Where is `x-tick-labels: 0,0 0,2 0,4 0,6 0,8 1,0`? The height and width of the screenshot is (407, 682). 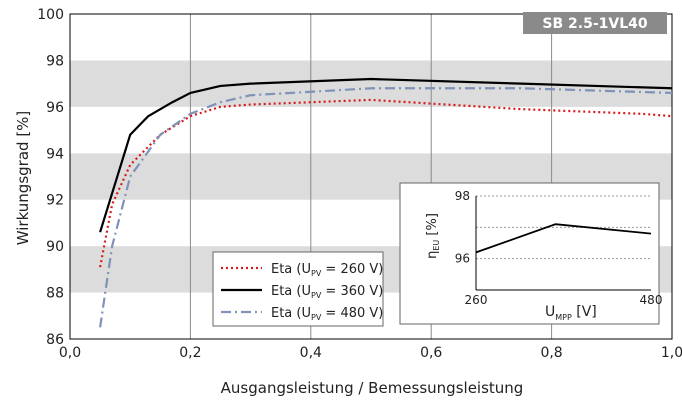 x-tick-labels: 0,0 0,2 0,4 0,6 0,8 1,0 is located at coordinates (370, 353).